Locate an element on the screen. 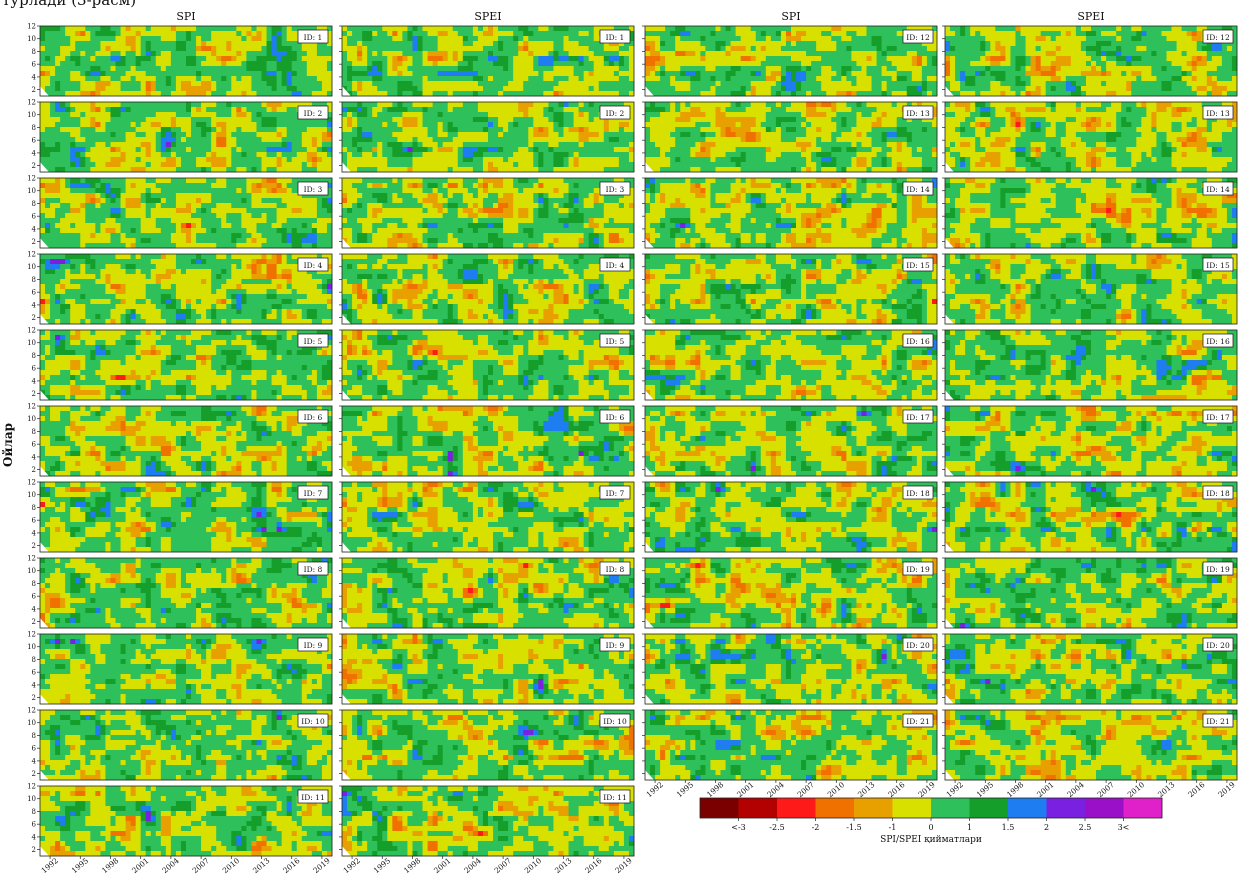 This screenshot has width=1238, height=878. y-tick-label: 2 is located at coordinates (34, 318).